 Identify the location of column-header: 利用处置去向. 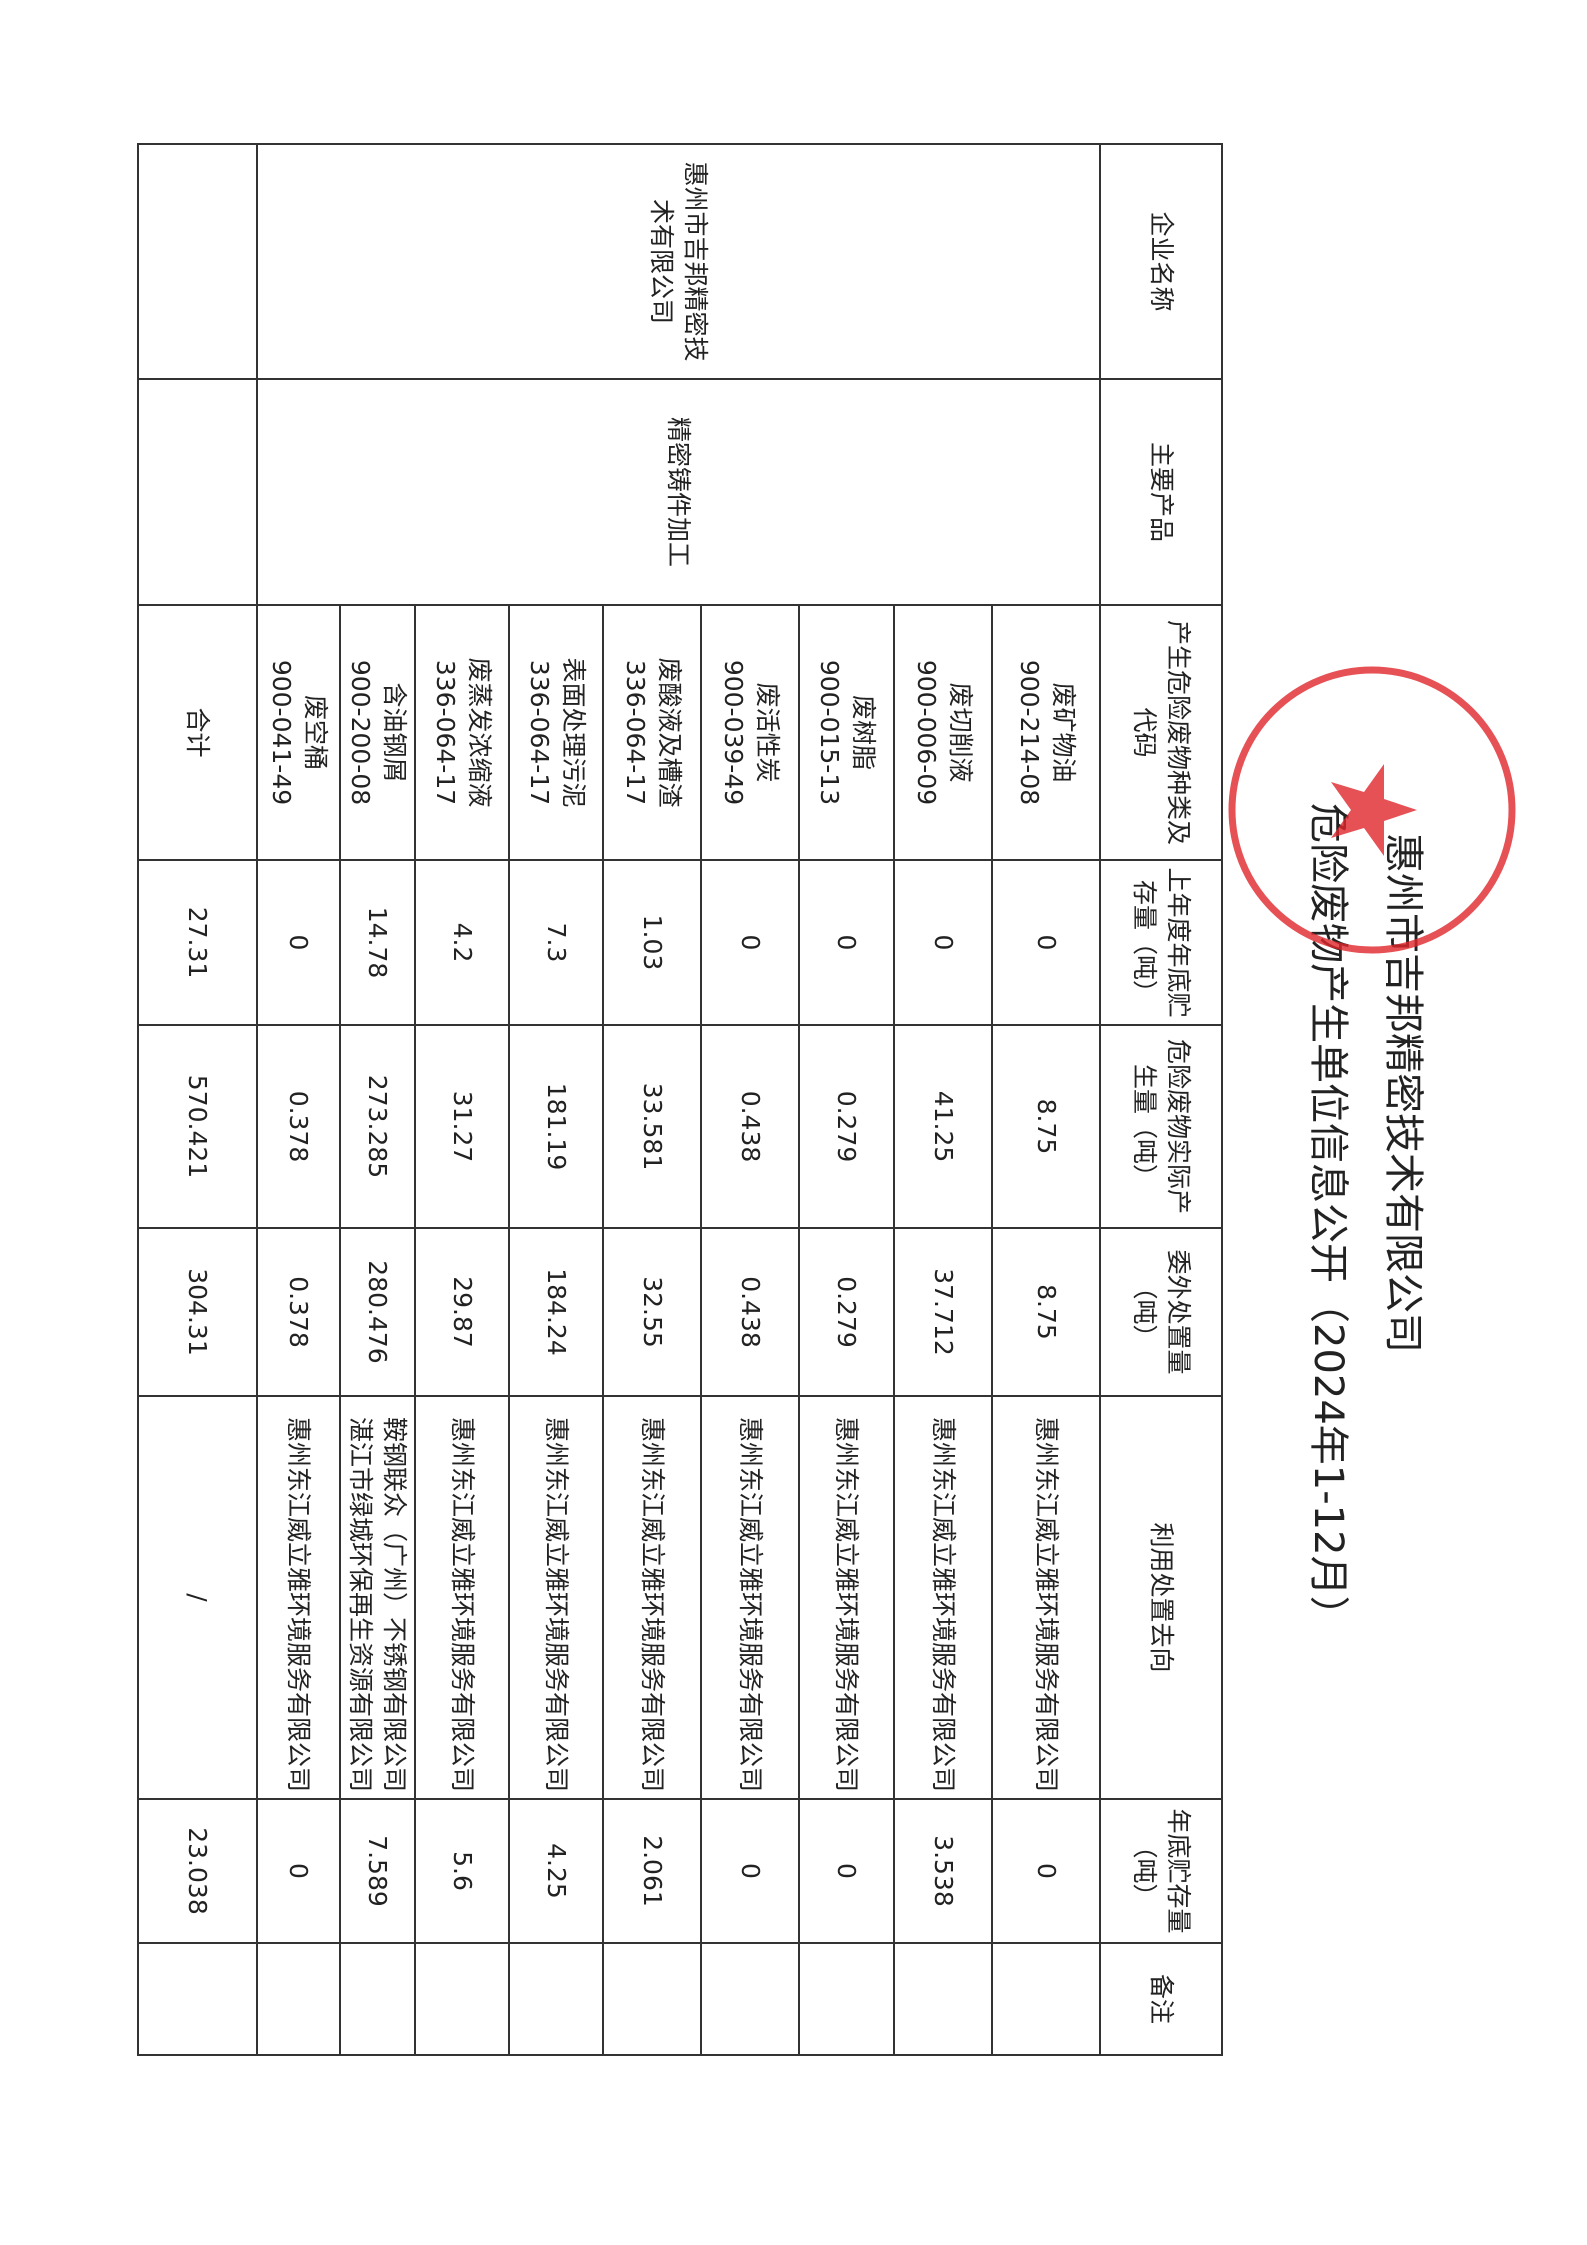
(1161, 1597).